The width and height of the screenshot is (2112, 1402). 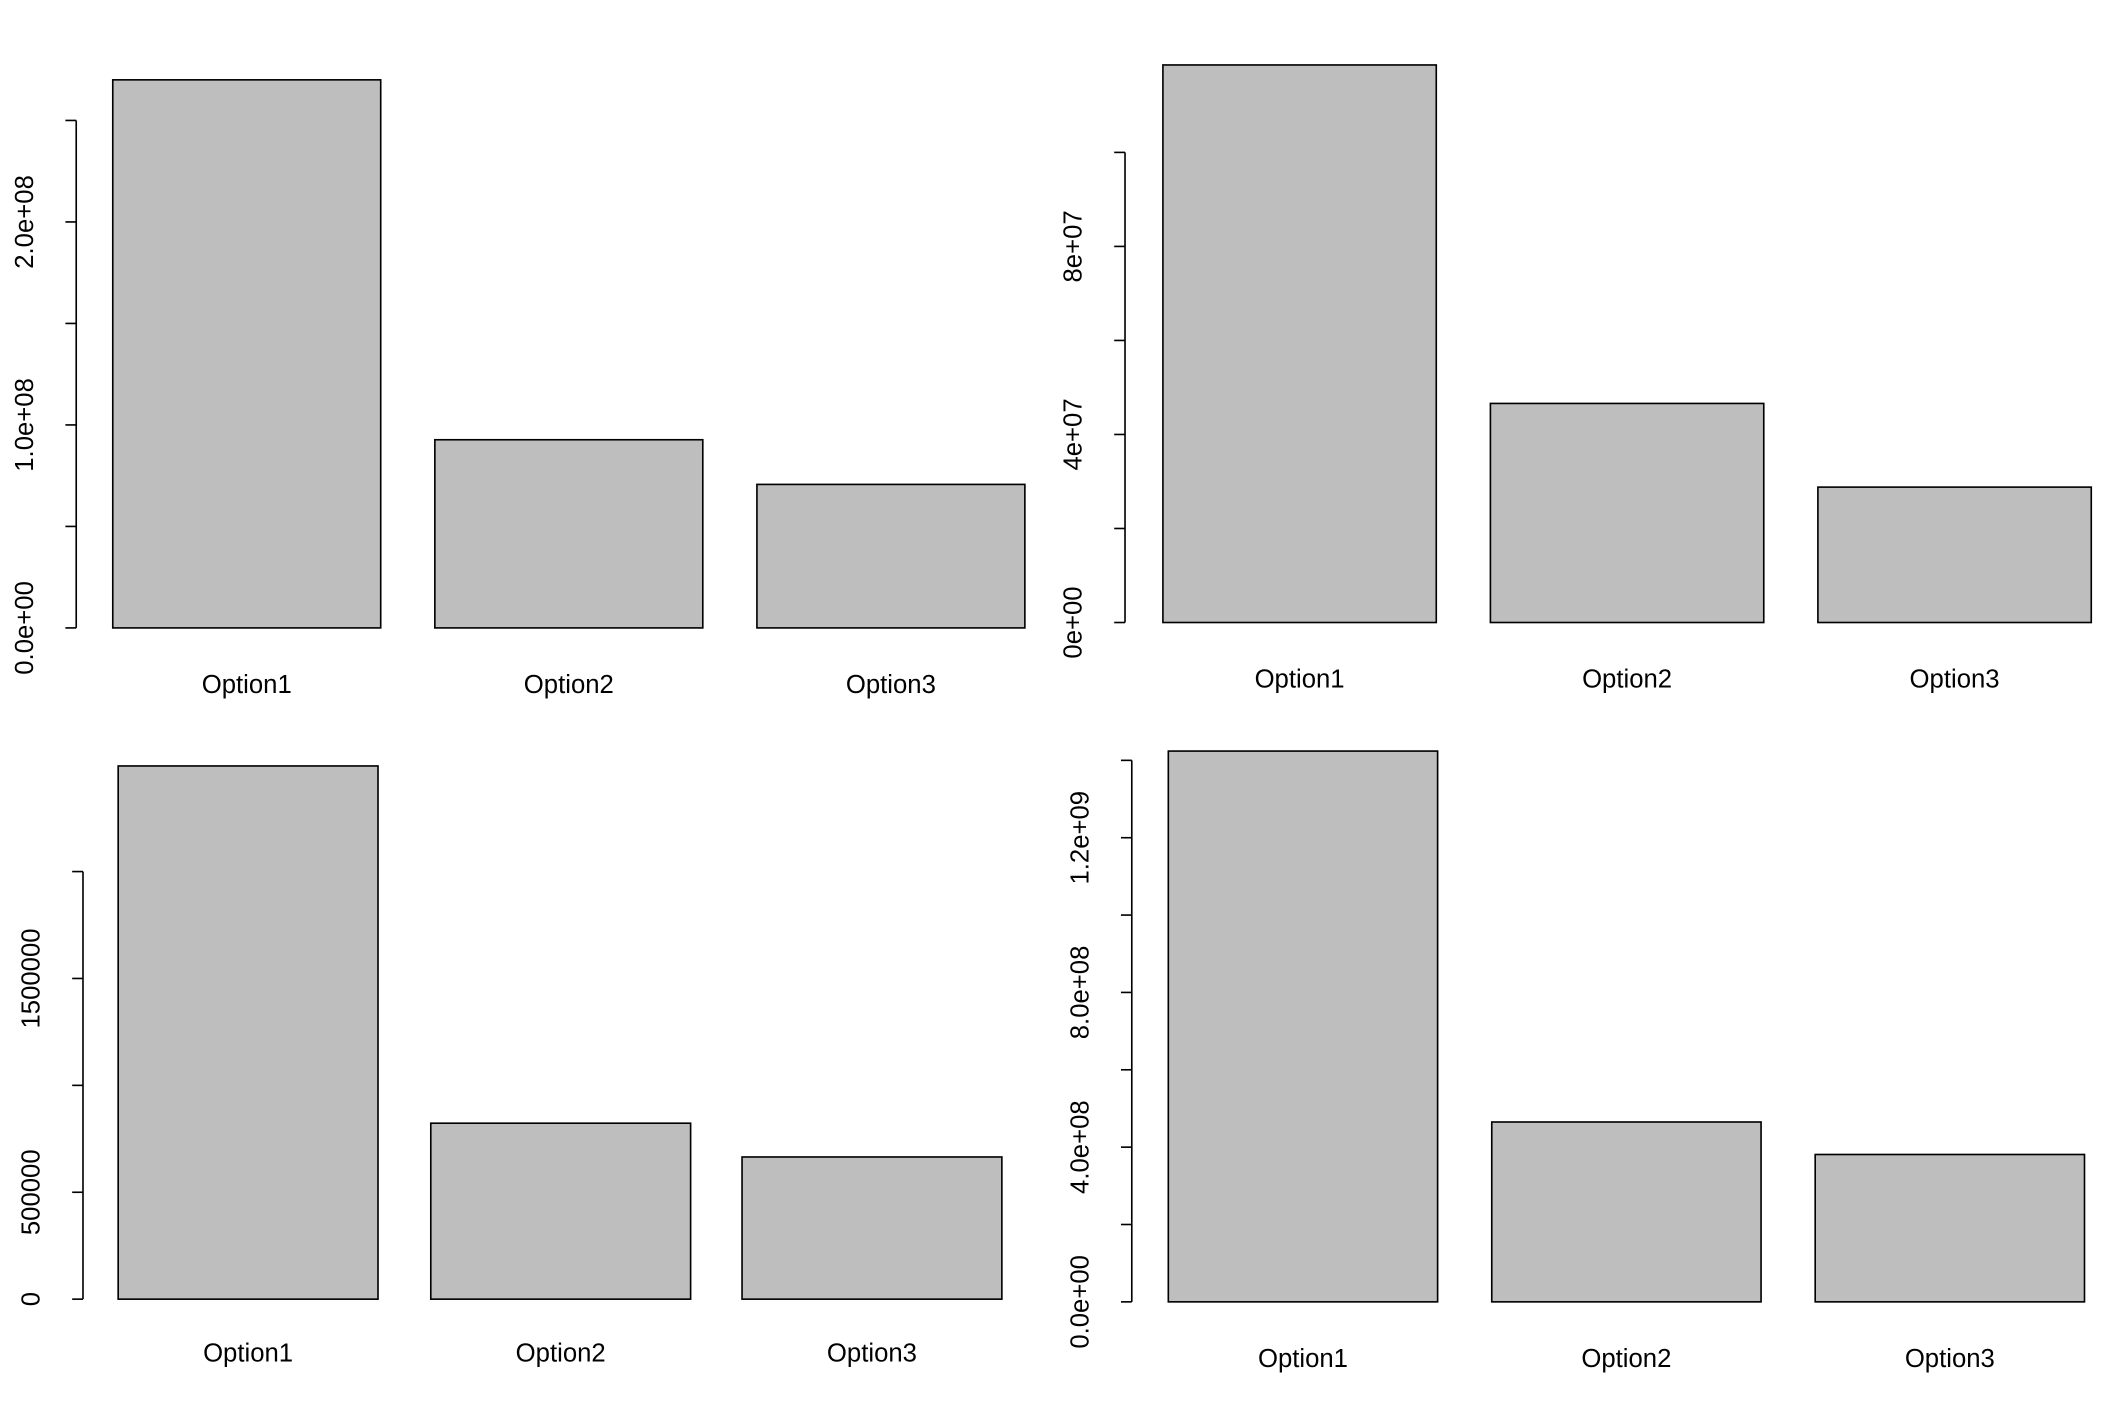 What do you see at coordinates (1074, 622) in the screenshot?
I see `y-tick-label: 0e+00` at bounding box center [1074, 622].